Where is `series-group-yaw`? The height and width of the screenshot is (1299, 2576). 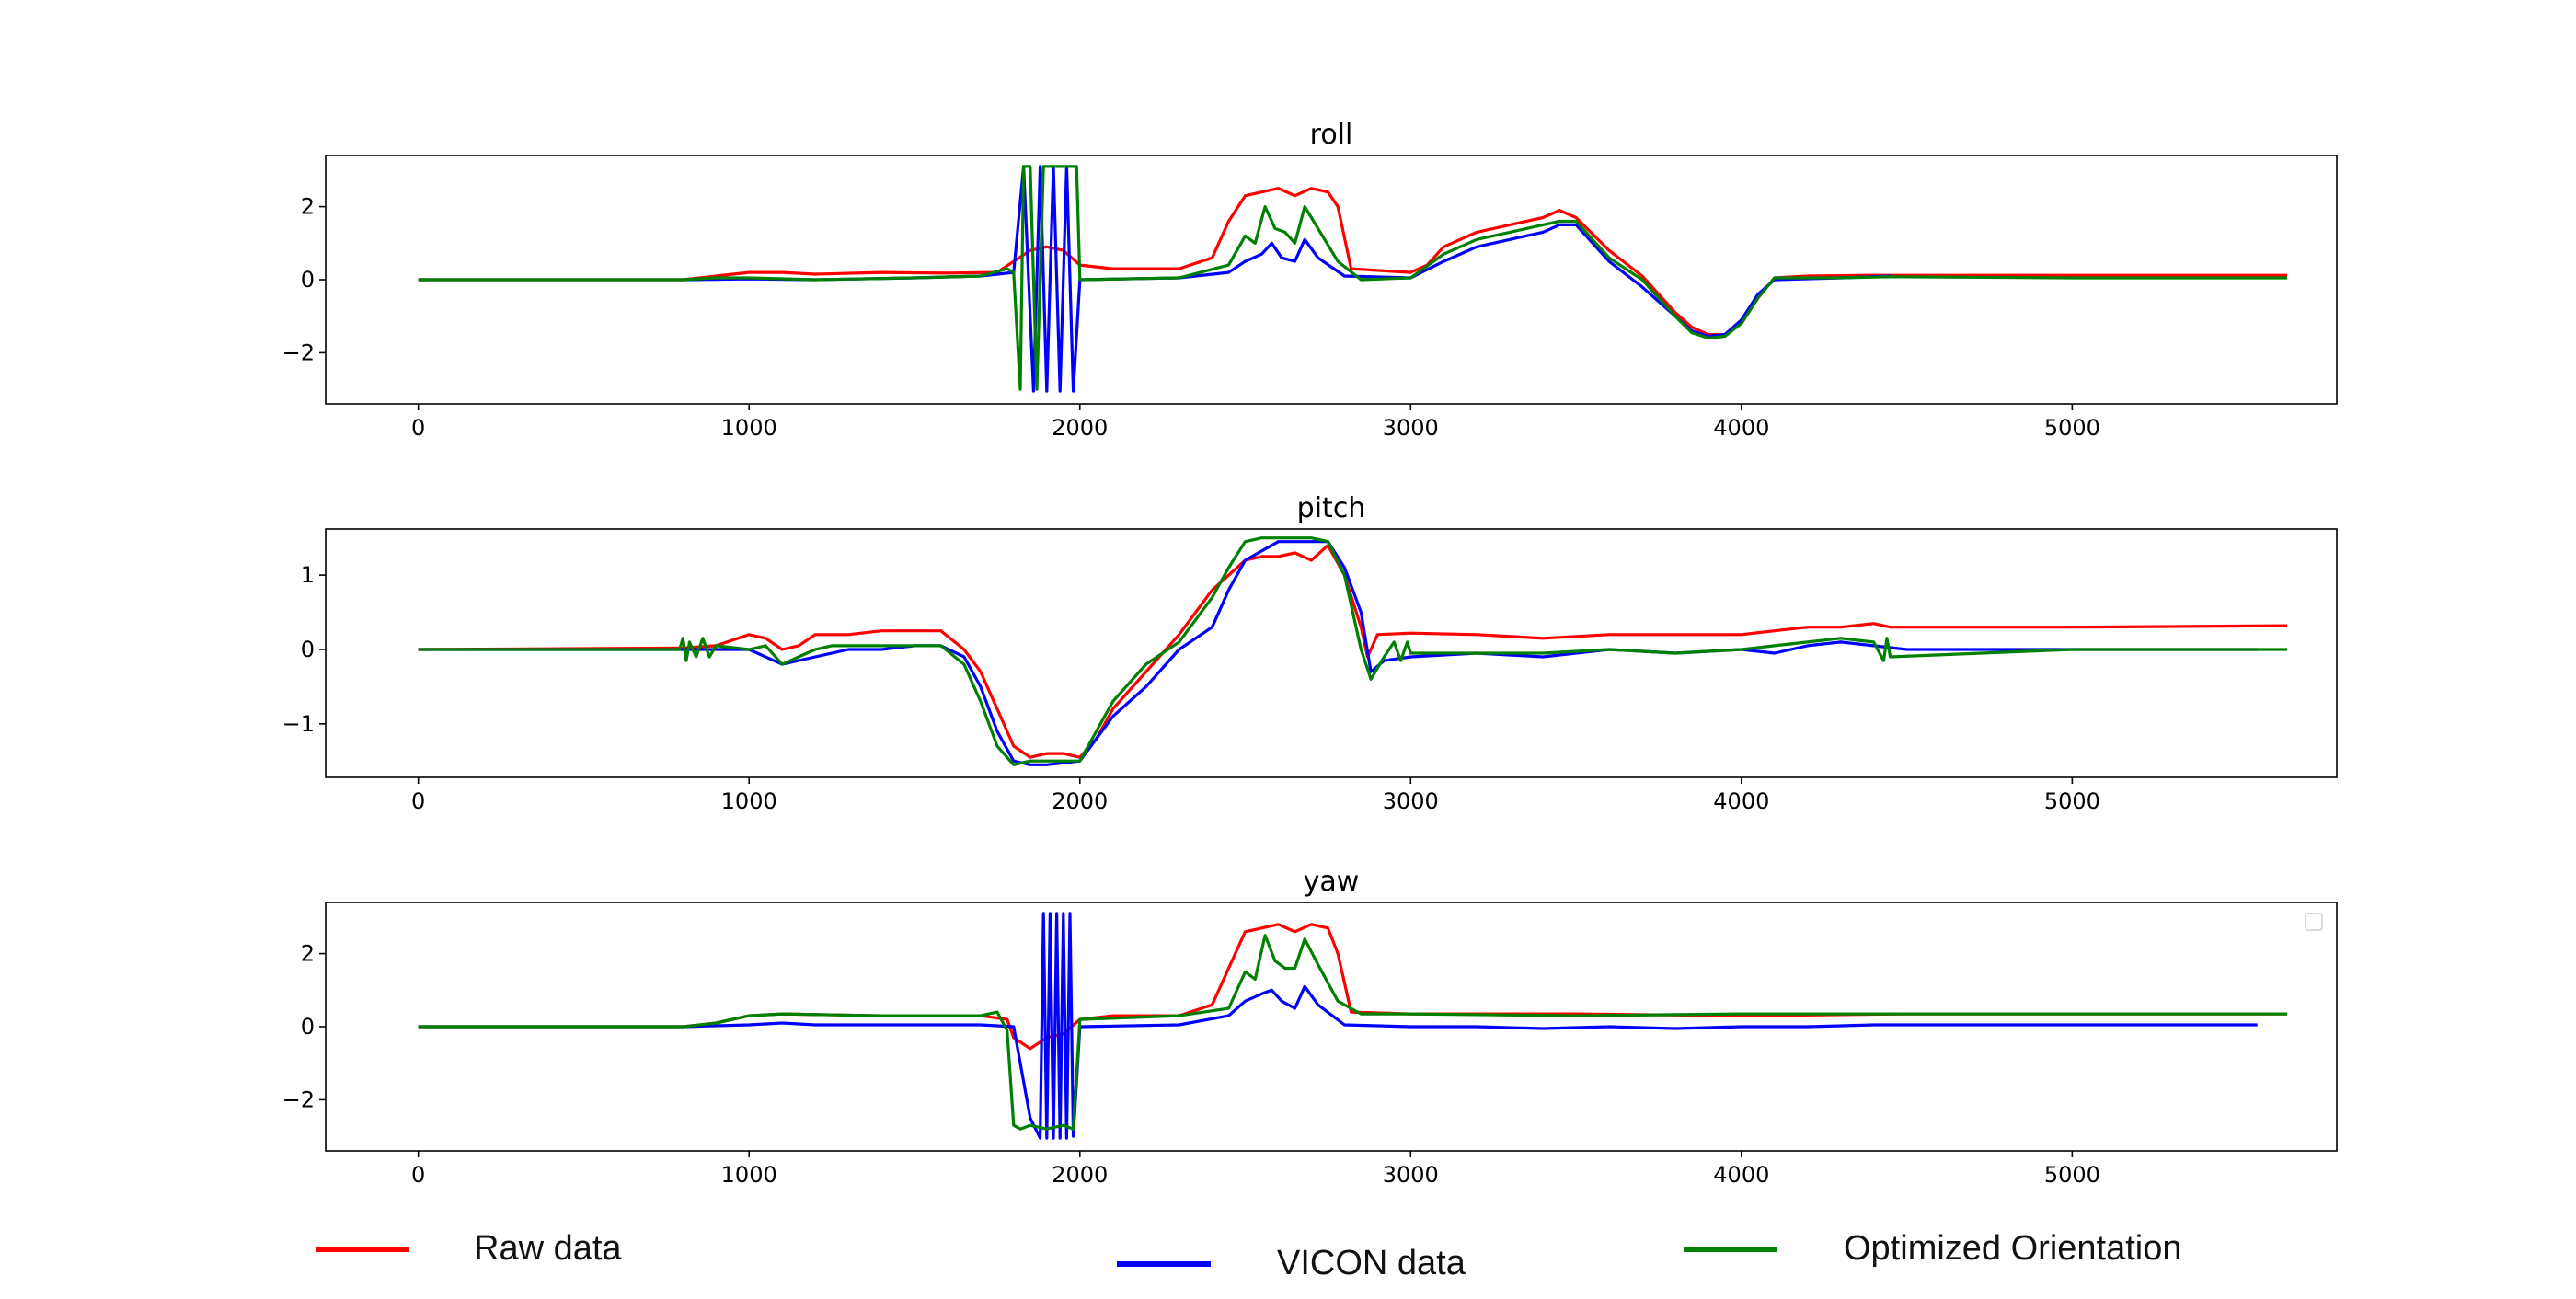
series-group-yaw is located at coordinates (1353, 1026).